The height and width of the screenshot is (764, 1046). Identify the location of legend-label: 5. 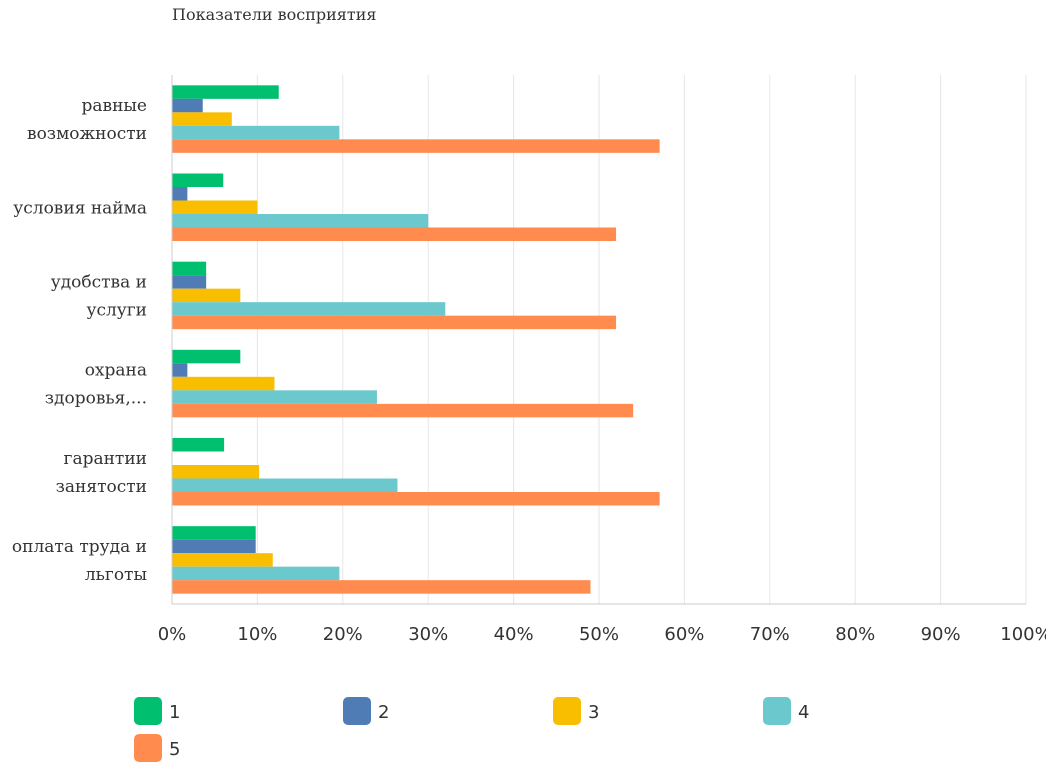
(174, 749).